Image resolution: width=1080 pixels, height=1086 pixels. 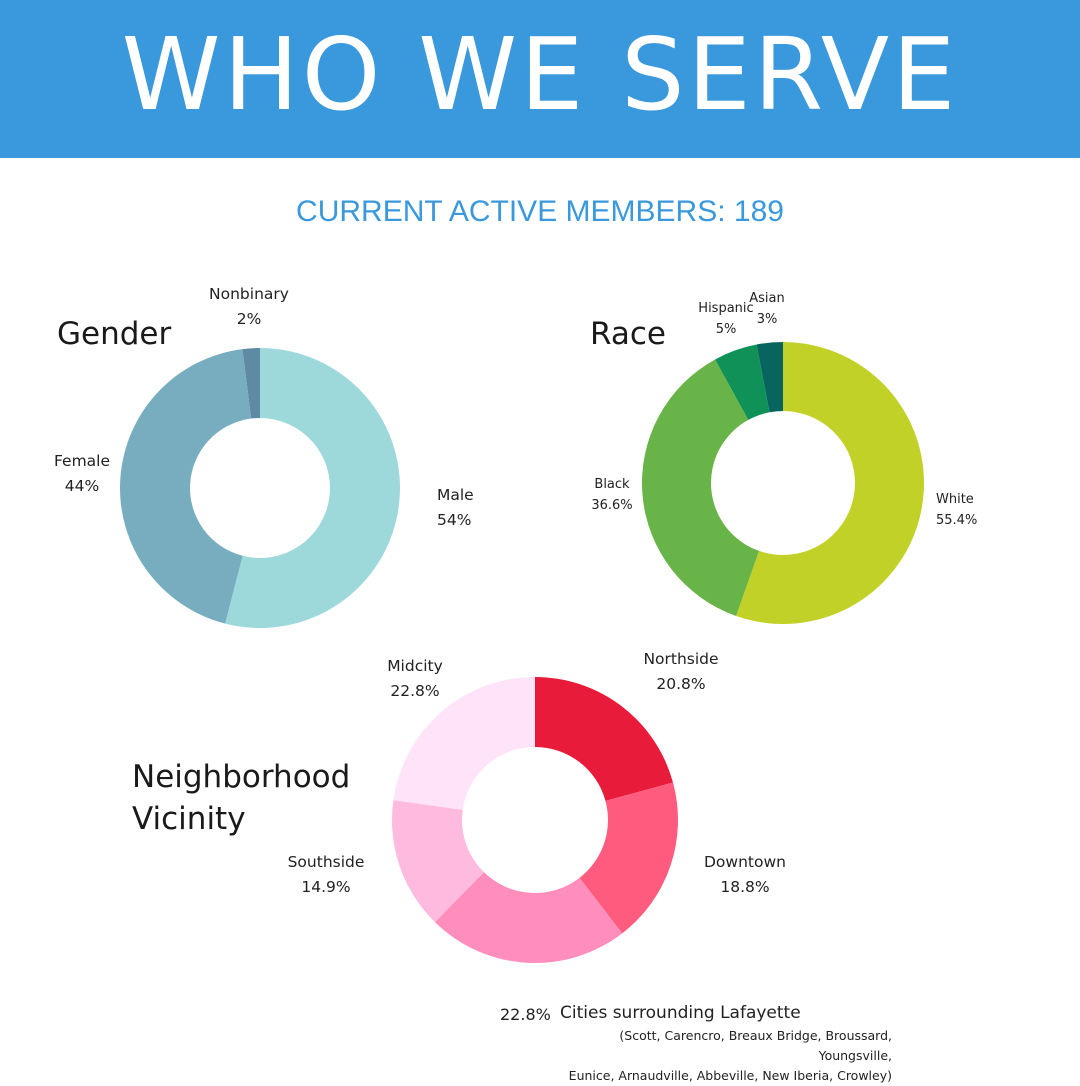 What do you see at coordinates (680, 684) in the screenshot?
I see `value-label: 20.8%` at bounding box center [680, 684].